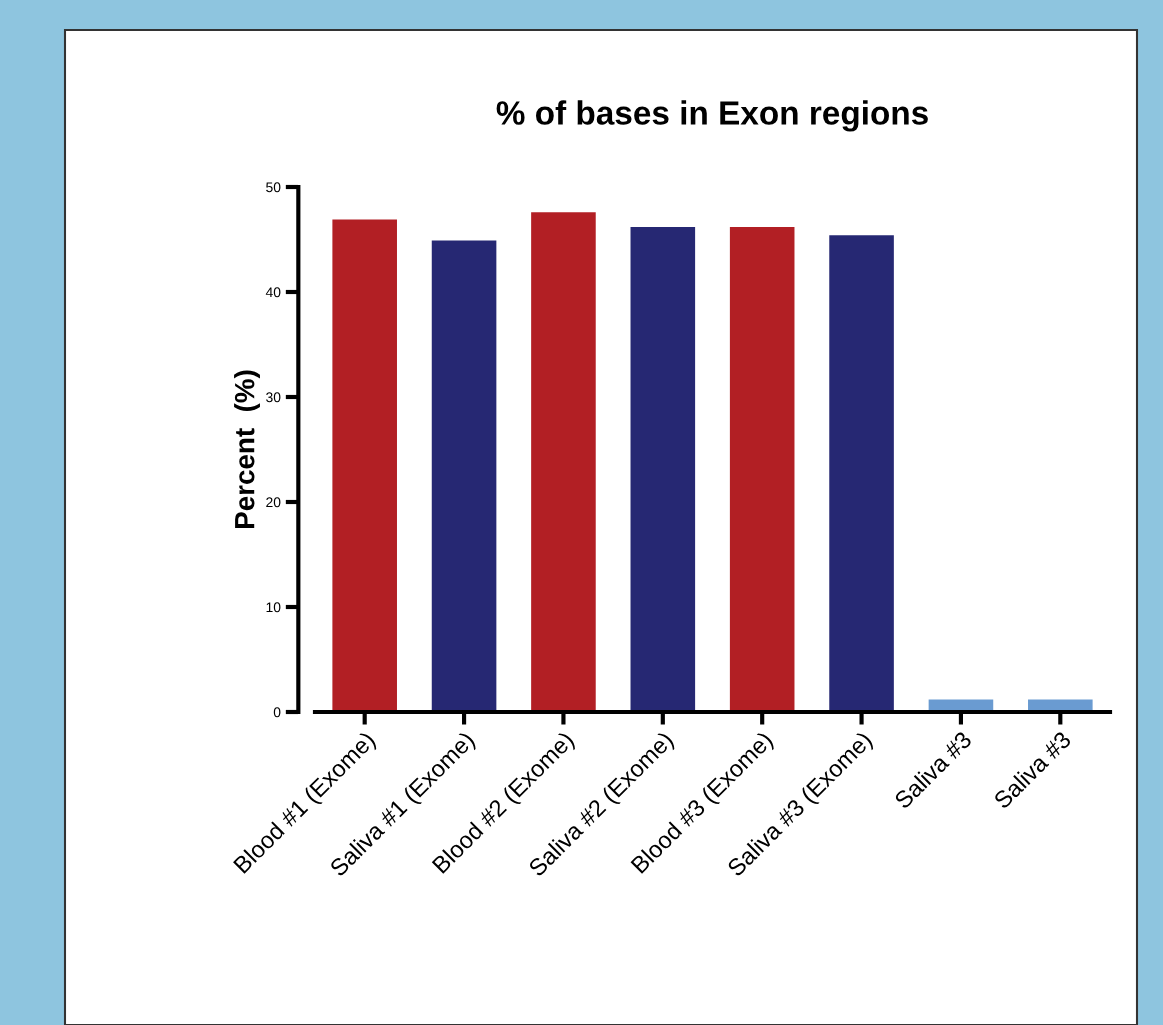  Describe the element at coordinates (247, 449) in the screenshot. I see `y-axis-title: Percent (%)` at that location.